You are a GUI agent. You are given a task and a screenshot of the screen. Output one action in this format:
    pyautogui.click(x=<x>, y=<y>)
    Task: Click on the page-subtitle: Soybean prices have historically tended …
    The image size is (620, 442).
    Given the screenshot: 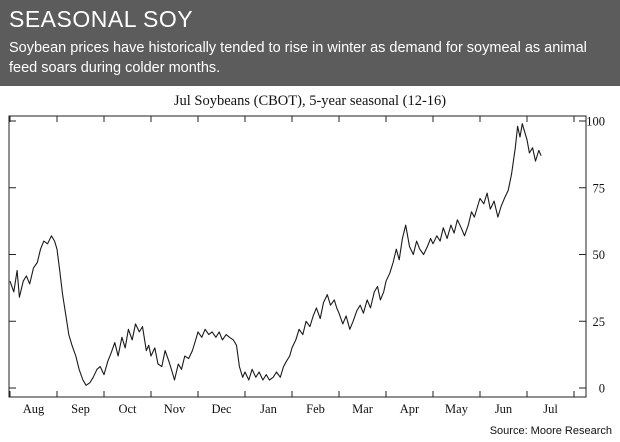 What is the action you would take?
    pyautogui.click(x=298, y=58)
    